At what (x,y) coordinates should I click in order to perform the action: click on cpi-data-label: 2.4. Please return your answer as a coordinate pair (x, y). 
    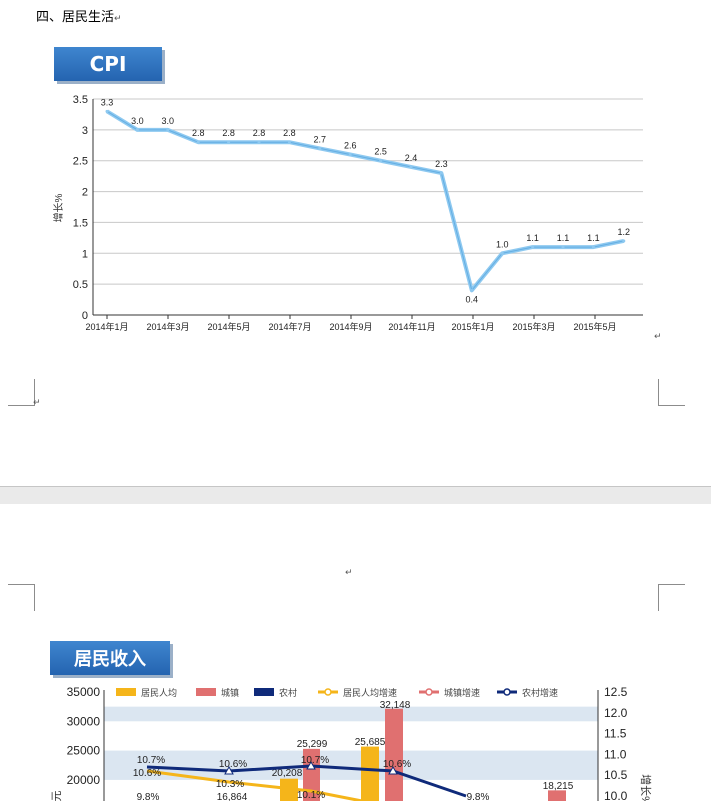
    Looking at the image, I should click on (411, 158).